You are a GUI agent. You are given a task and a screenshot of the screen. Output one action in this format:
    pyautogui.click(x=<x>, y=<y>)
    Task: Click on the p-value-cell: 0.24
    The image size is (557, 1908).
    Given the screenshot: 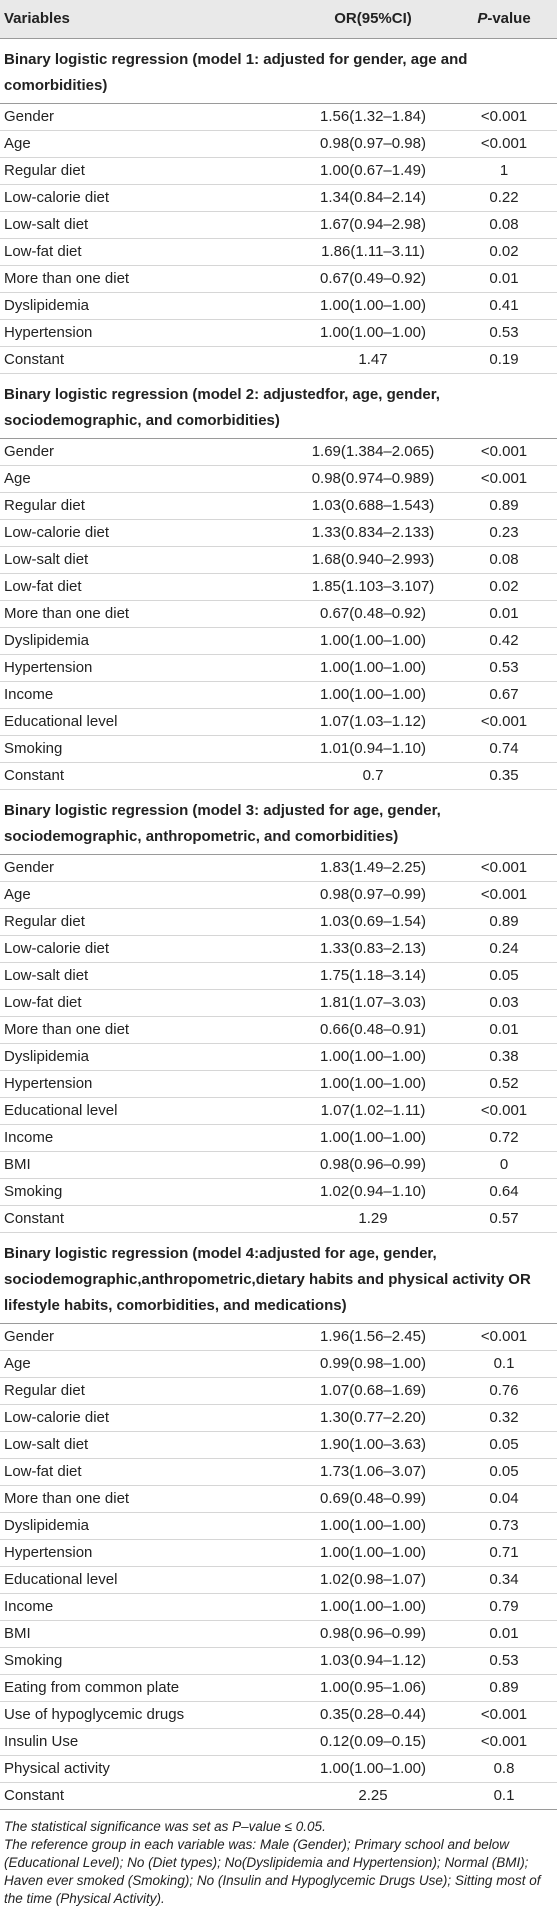 What is the action you would take?
    pyautogui.click(x=504, y=949)
    